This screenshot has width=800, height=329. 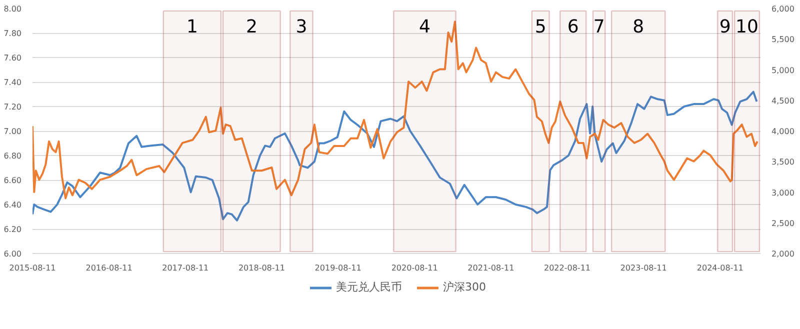 What do you see at coordinates (338, 268) in the screenshot?
I see `x-tick-label: 2019-08-11` at bounding box center [338, 268].